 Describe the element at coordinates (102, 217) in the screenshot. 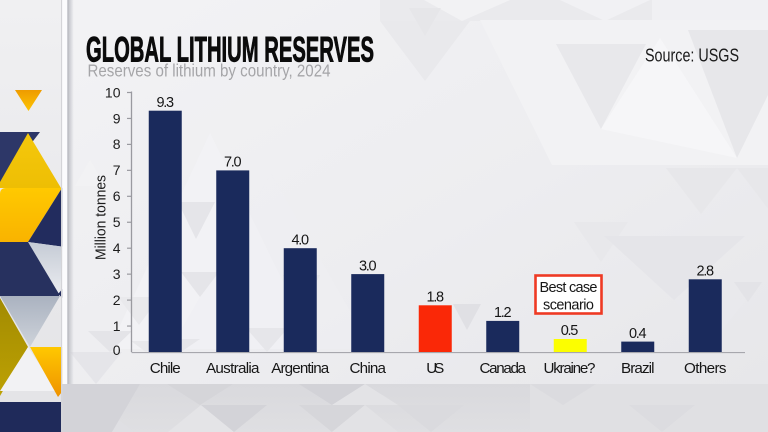

I see `svg-text: Million tonnes` at that location.